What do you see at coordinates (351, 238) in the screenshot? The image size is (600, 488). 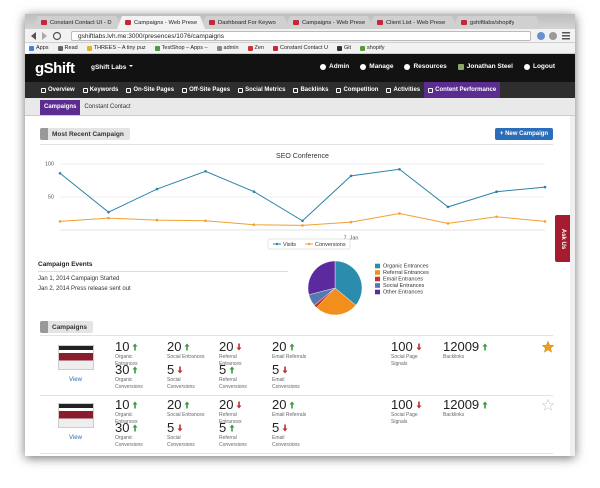 I see `x-tick-label: 7. Jan` at bounding box center [351, 238].